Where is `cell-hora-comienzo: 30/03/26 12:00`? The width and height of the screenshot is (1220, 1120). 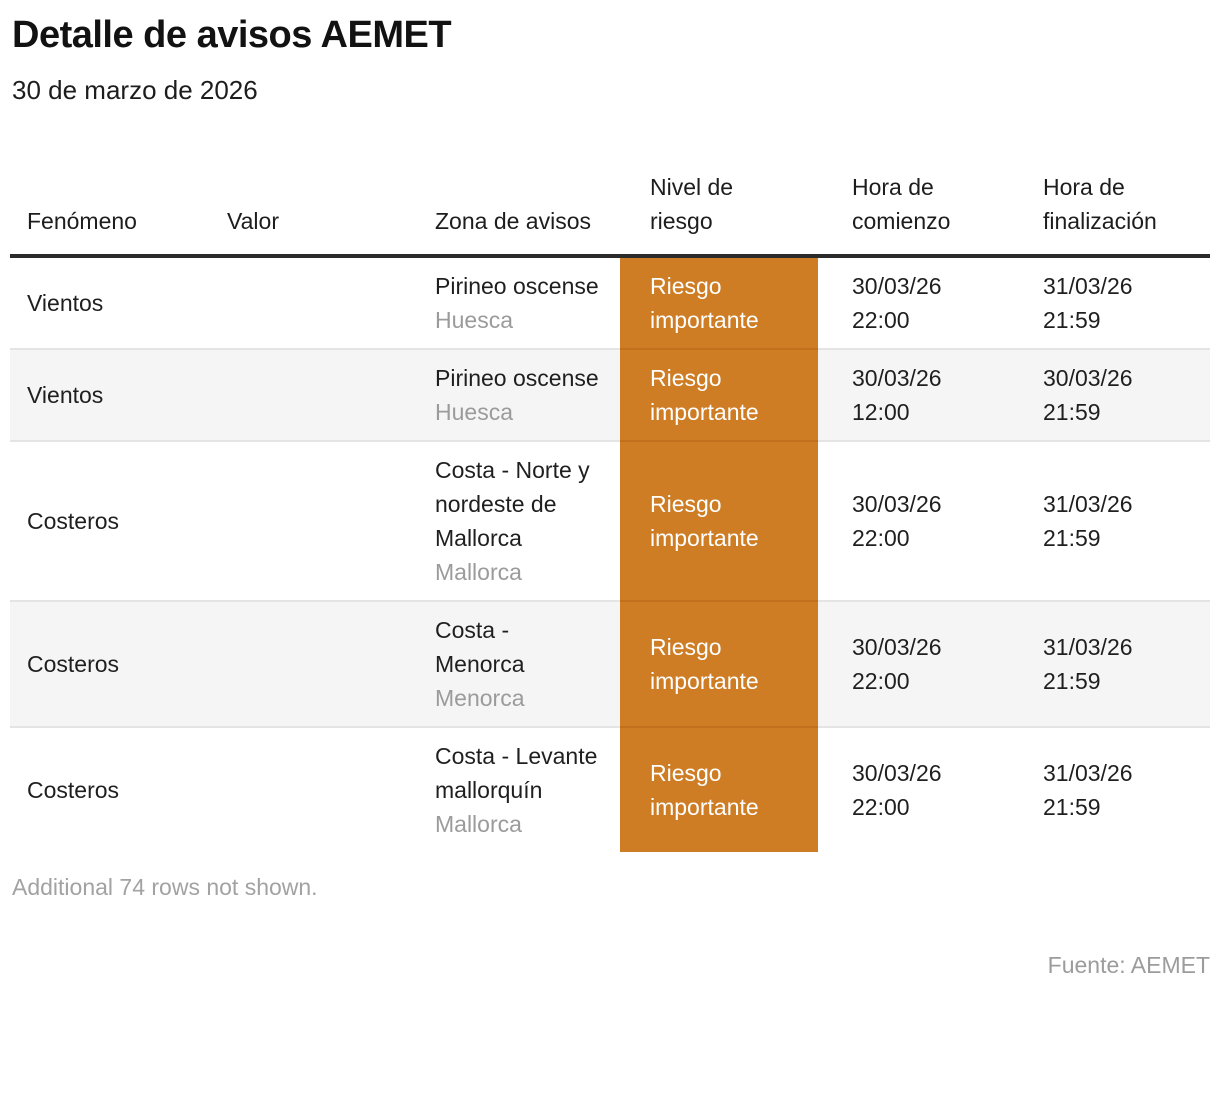 cell-hora-comienzo: 30/03/26 12:00 is located at coordinates (930, 394).